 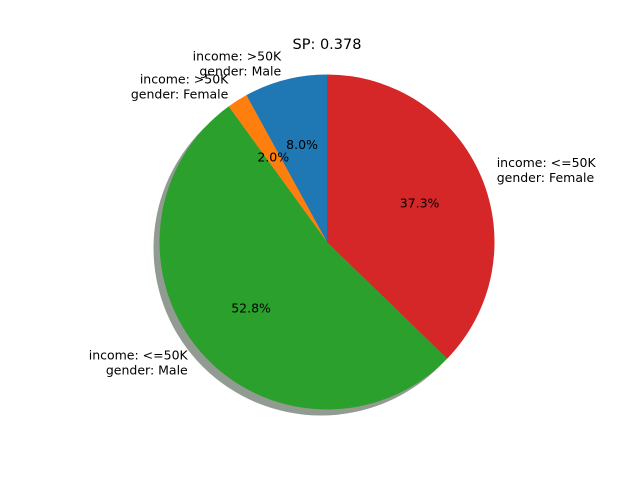 I want to click on pie-category-label-2: income: <=50K gender: Male, so click(x=139, y=363).